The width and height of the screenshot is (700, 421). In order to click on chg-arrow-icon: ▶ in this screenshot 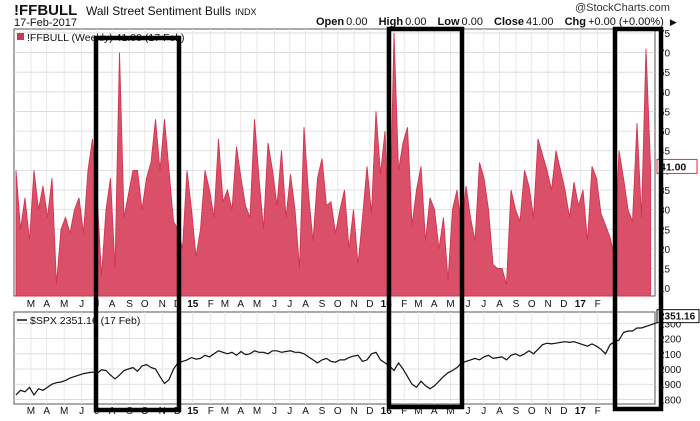, I will do `click(673, 22)`.